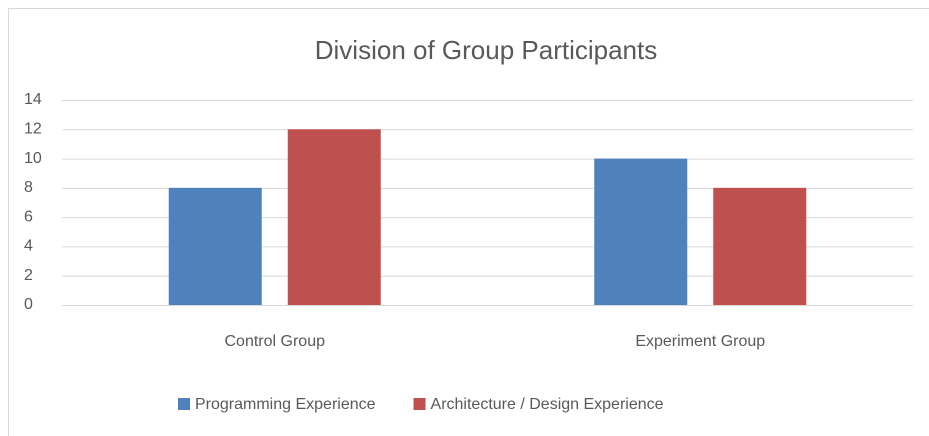 The height and width of the screenshot is (436, 929). What do you see at coordinates (33, 158) in the screenshot?
I see `y-tick-label: 10` at bounding box center [33, 158].